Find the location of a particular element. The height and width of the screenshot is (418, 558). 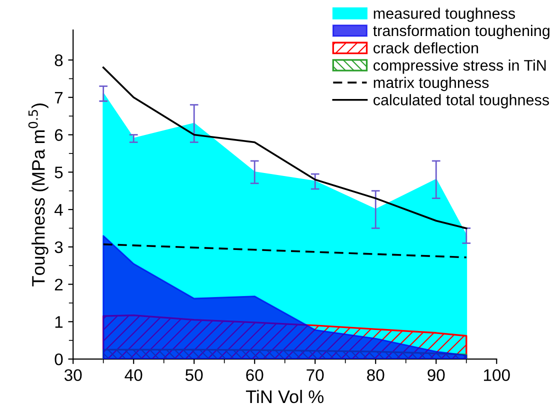

y-tick-label: 0 is located at coordinates (58, 359).